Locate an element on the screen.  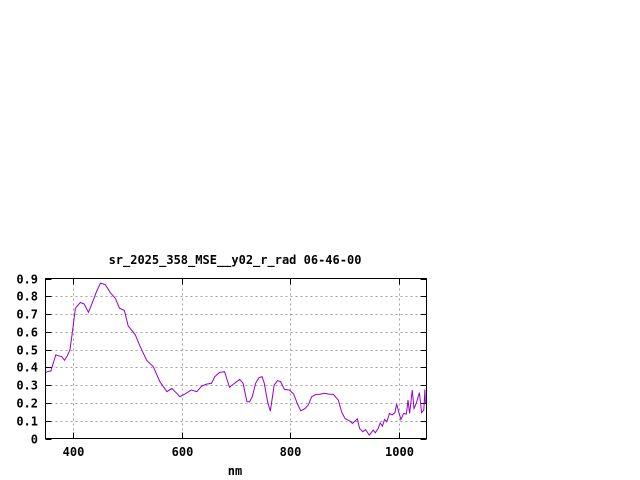
x-tick-label: 600 is located at coordinates (183, 452).